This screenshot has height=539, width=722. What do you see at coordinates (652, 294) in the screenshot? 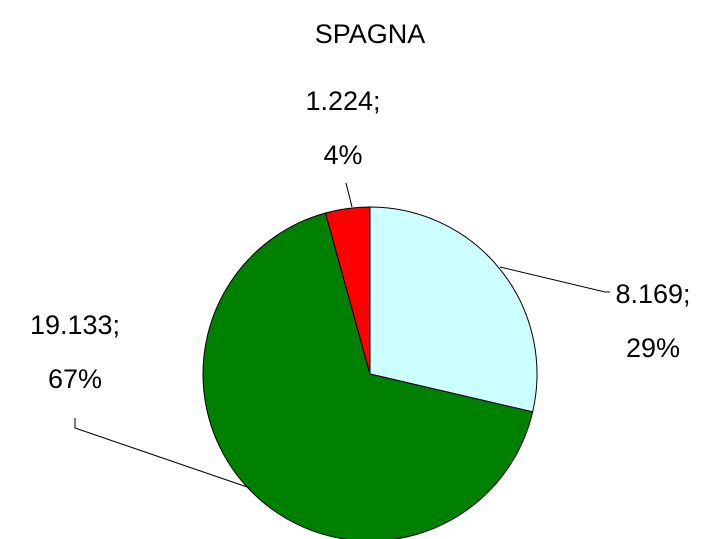
I see `data-label: 8.169;` at bounding box center [652, 294].